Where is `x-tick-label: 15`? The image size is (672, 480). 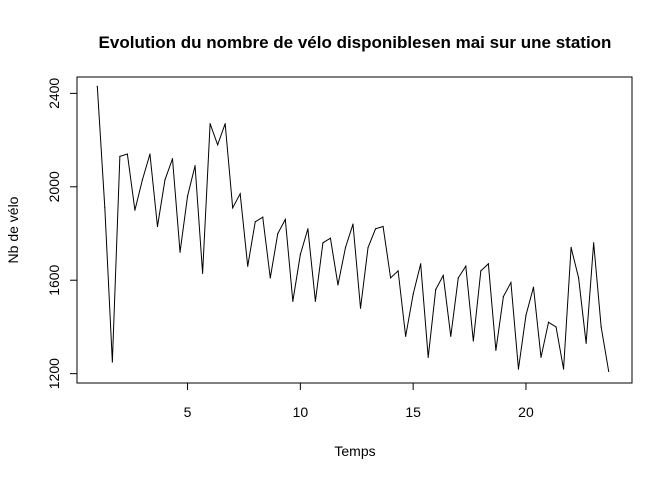 x-tick-label: 15 is located at coordinates (413, 412).